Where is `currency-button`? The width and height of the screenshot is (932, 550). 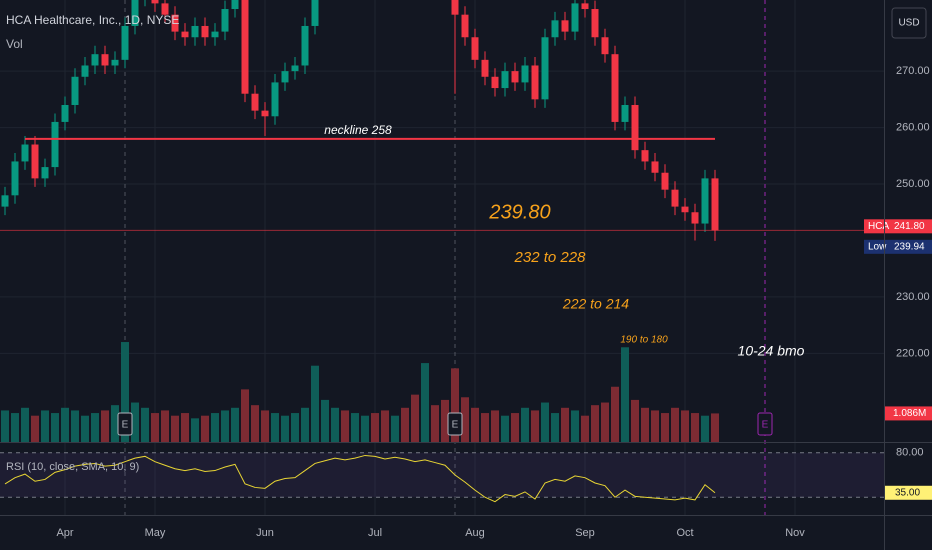 currency-button is located at coordinates (909, 23).